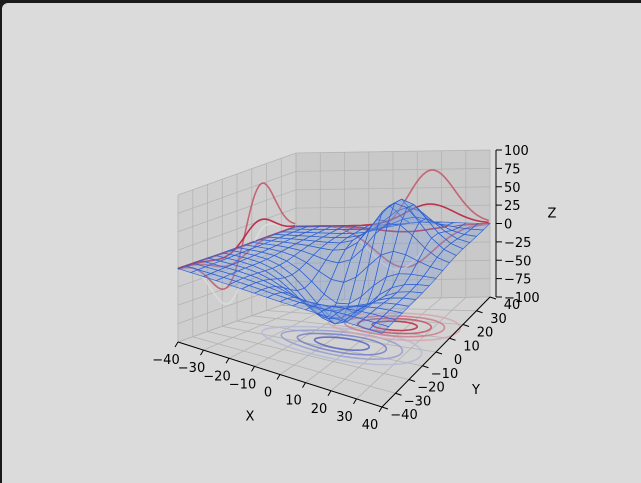  I want to click on y-tick-label: 0, so click(458, 360).